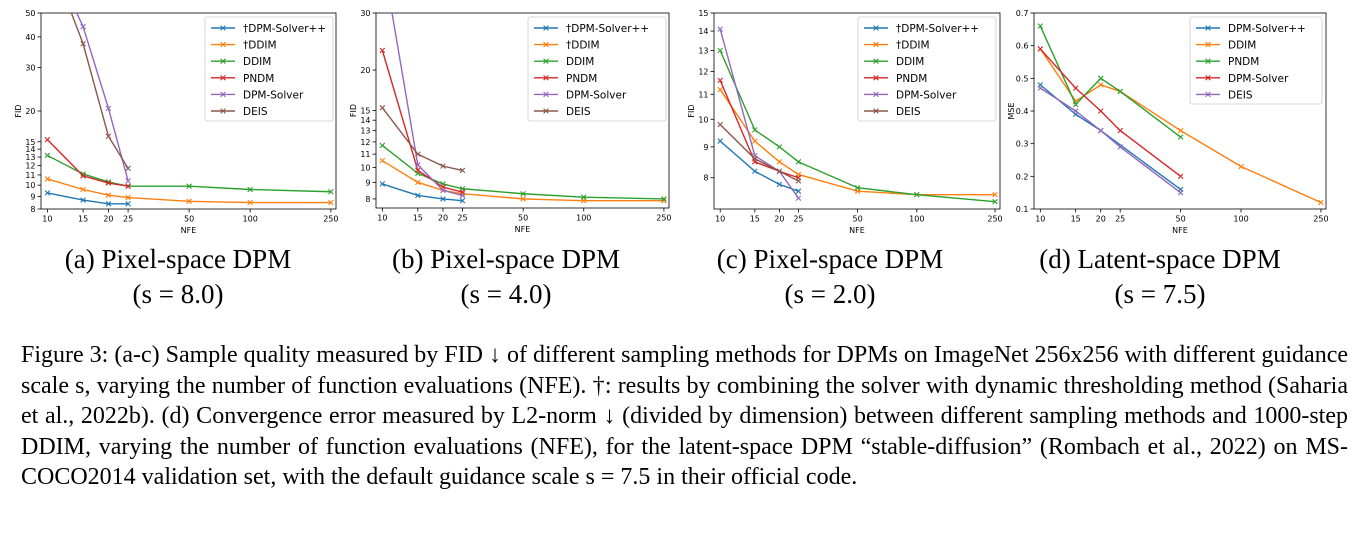 This screenshot has height=550, width=1359. Describe the element at coordinates (189, 230) in the screenshot. I see `x-axis-label: NFE` at that location.